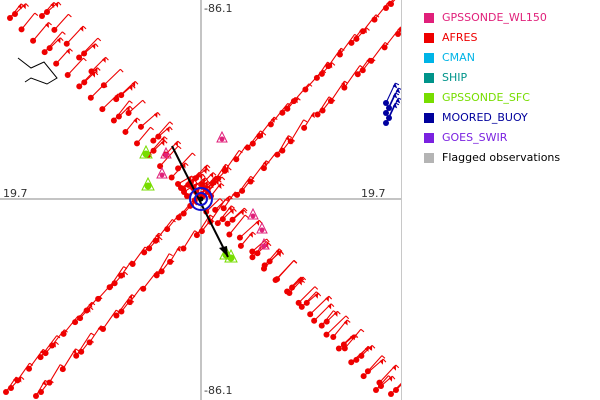 The height and width of the screenshot is (400, 600). I want to click on afres-sw-ne-track-a-6-flag, so click(90, 305).